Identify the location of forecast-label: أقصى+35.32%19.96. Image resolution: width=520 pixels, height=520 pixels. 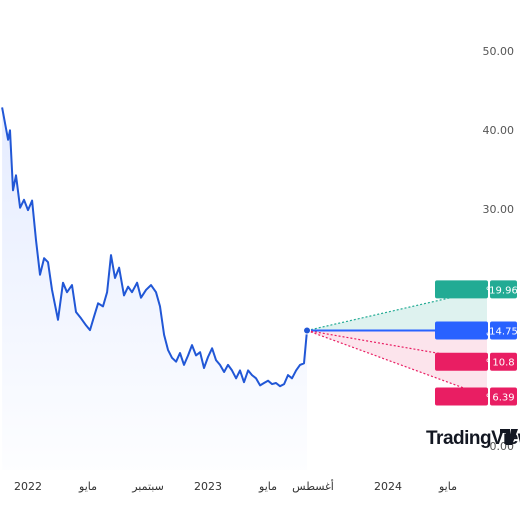
(477, 289).